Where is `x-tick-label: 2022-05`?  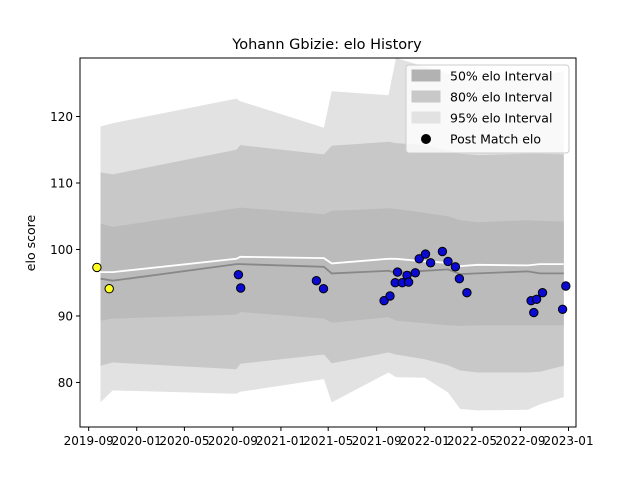
x-tick-label: 2022-05 is located at coordinates (472, 441).